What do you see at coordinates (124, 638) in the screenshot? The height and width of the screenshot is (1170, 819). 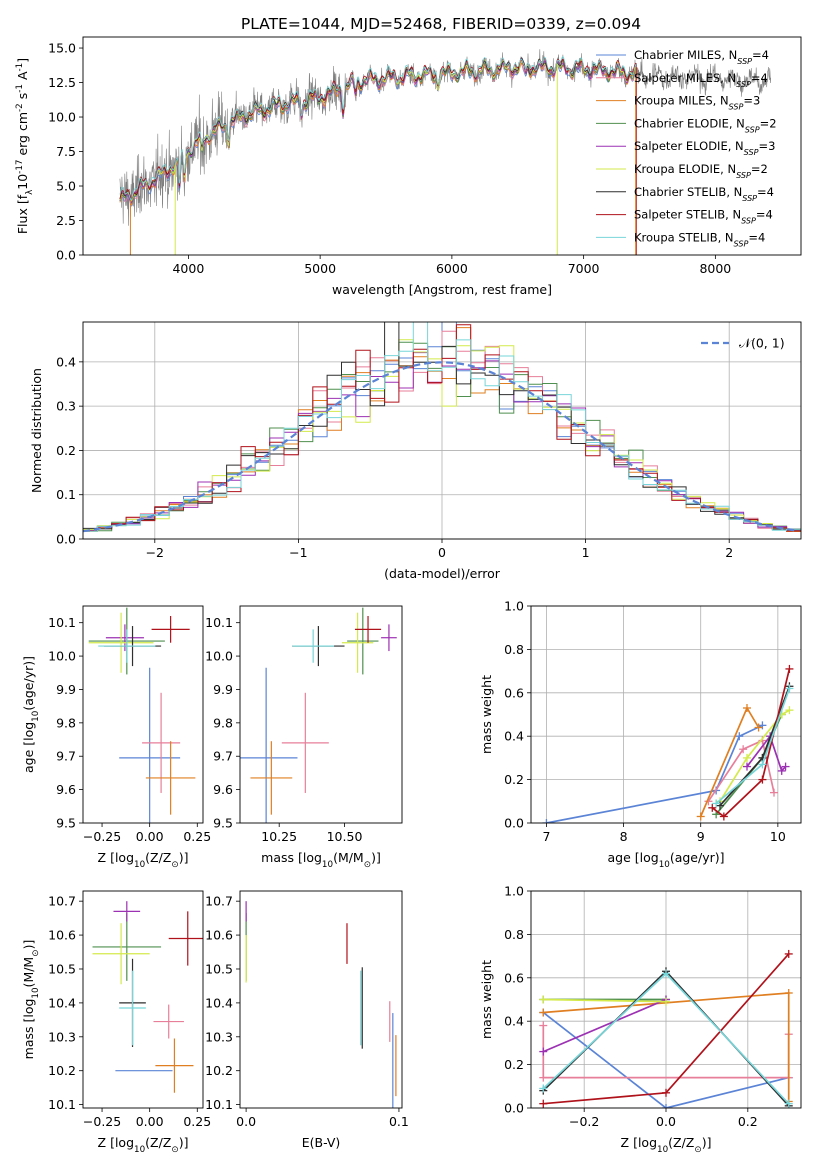 I see `errorbar-salpeter_elodie` at bounding box center [124, 638].